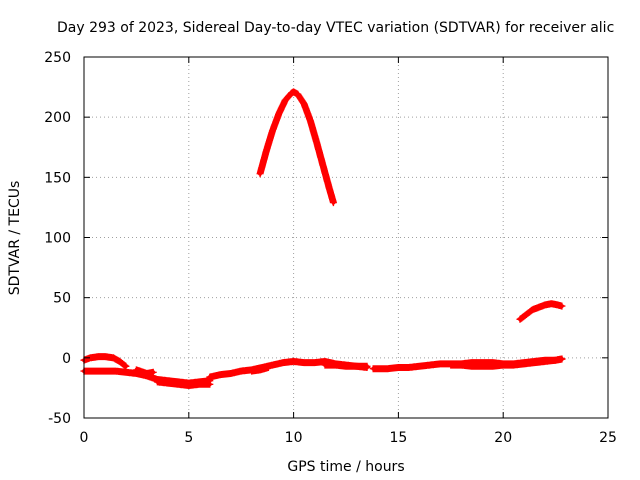  I want to click on y-tick-label: 100, so click(57, 239).